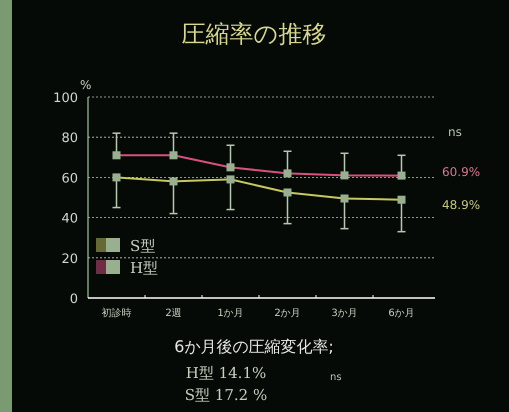 The height and width of the screenshot is (412, 509). I want to click on text: H型 14.1%, so click(226, 373).